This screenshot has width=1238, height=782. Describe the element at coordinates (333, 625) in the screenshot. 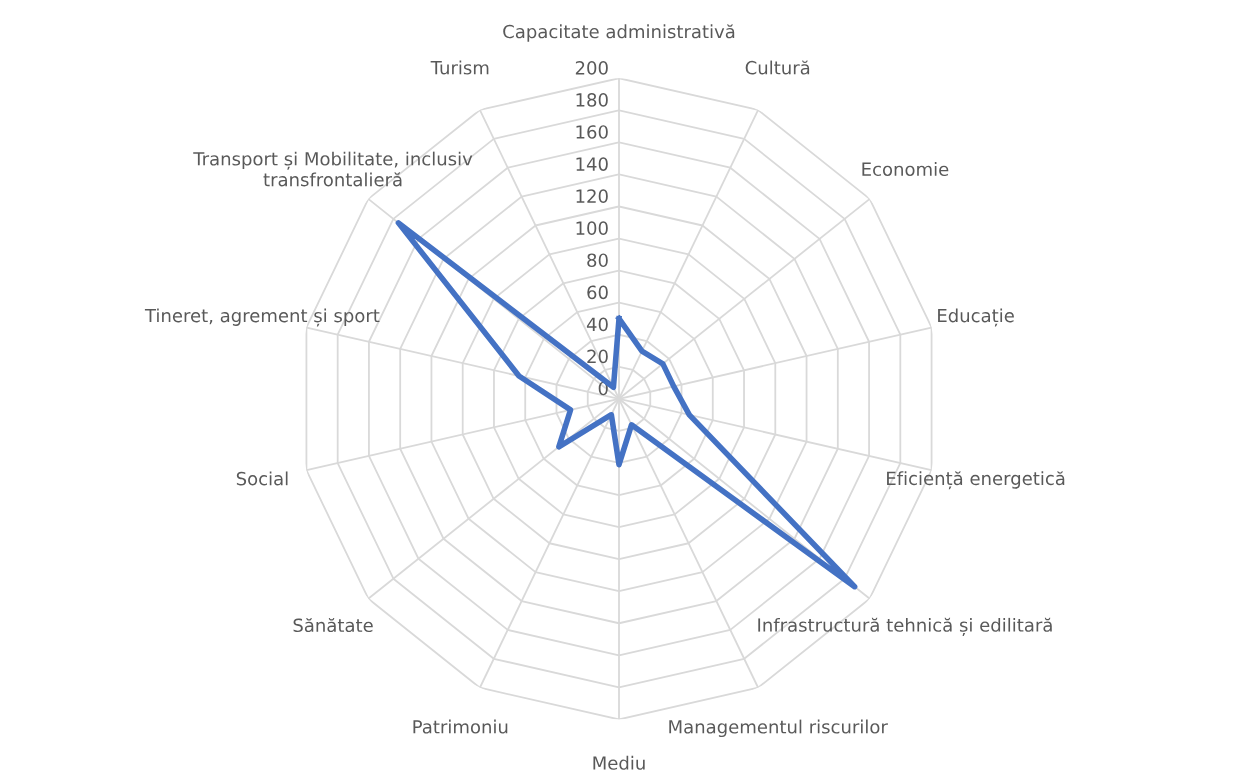

I see `spoke-label: Sănătate` at that location.